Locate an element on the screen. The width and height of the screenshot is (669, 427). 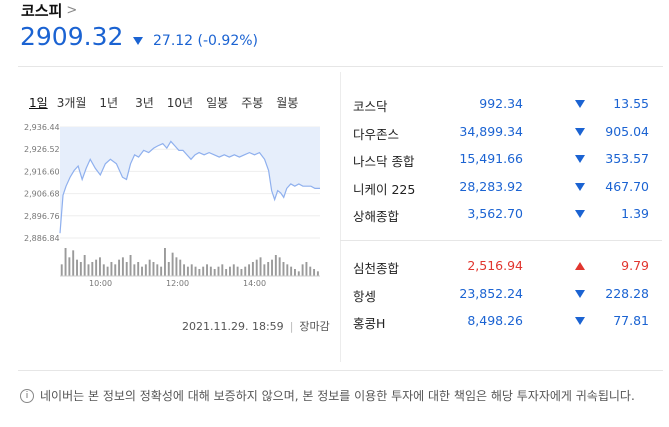
tab-1d: 1일 is located at coordinates (38, 103).